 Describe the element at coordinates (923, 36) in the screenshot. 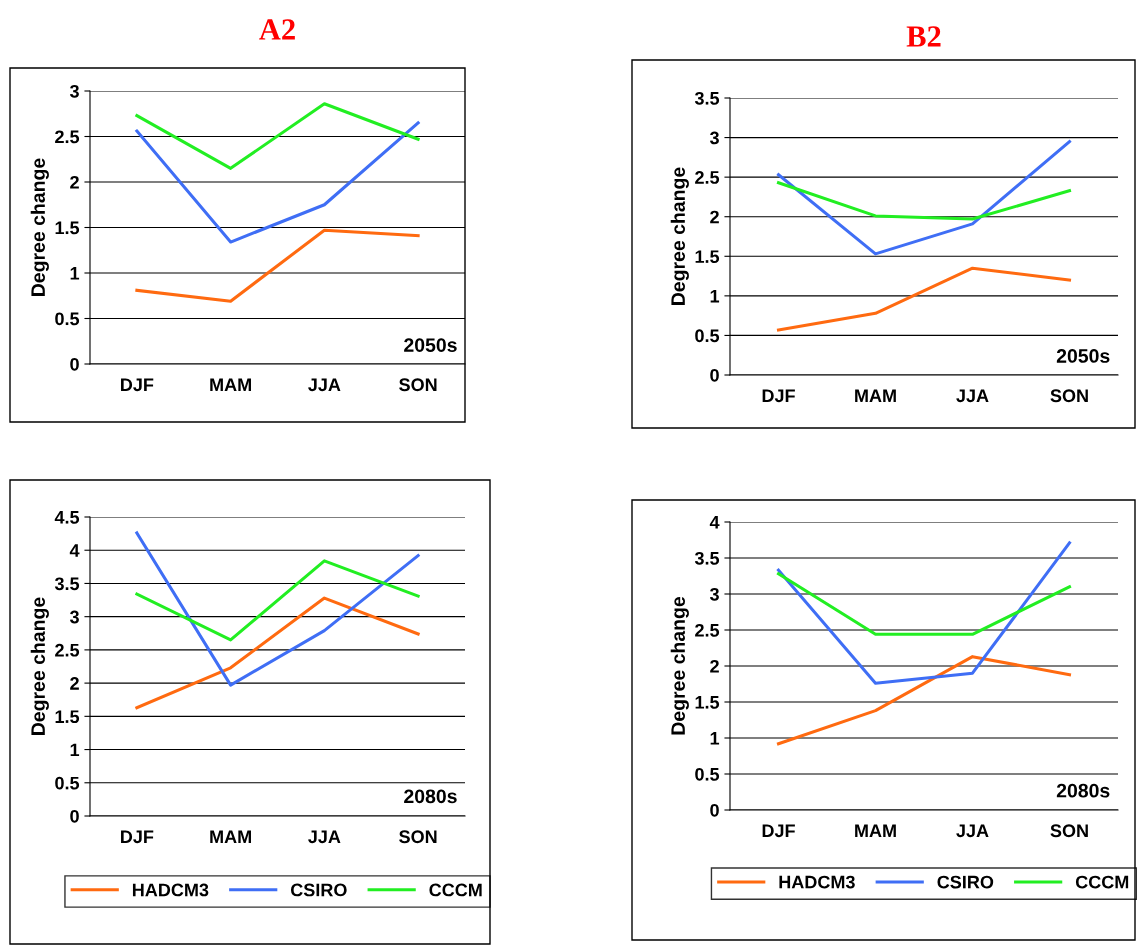

I see `chart-title: B2` at that location.